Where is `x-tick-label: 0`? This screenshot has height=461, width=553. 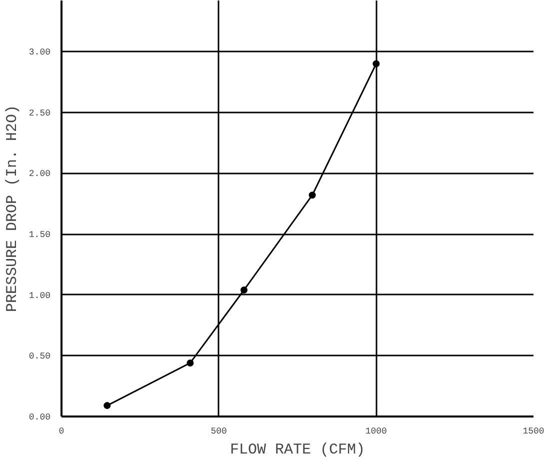 x-tick-label: 0 is located at coordinates (61, 431).